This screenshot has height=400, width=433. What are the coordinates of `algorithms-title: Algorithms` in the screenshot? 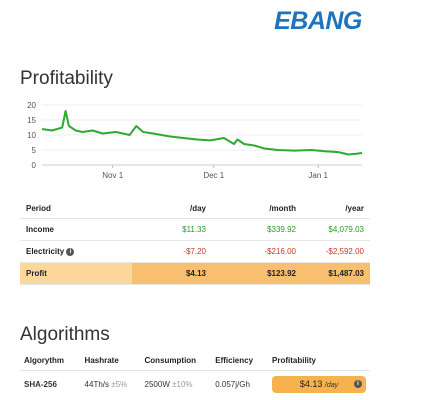 It's located at (65, 334).